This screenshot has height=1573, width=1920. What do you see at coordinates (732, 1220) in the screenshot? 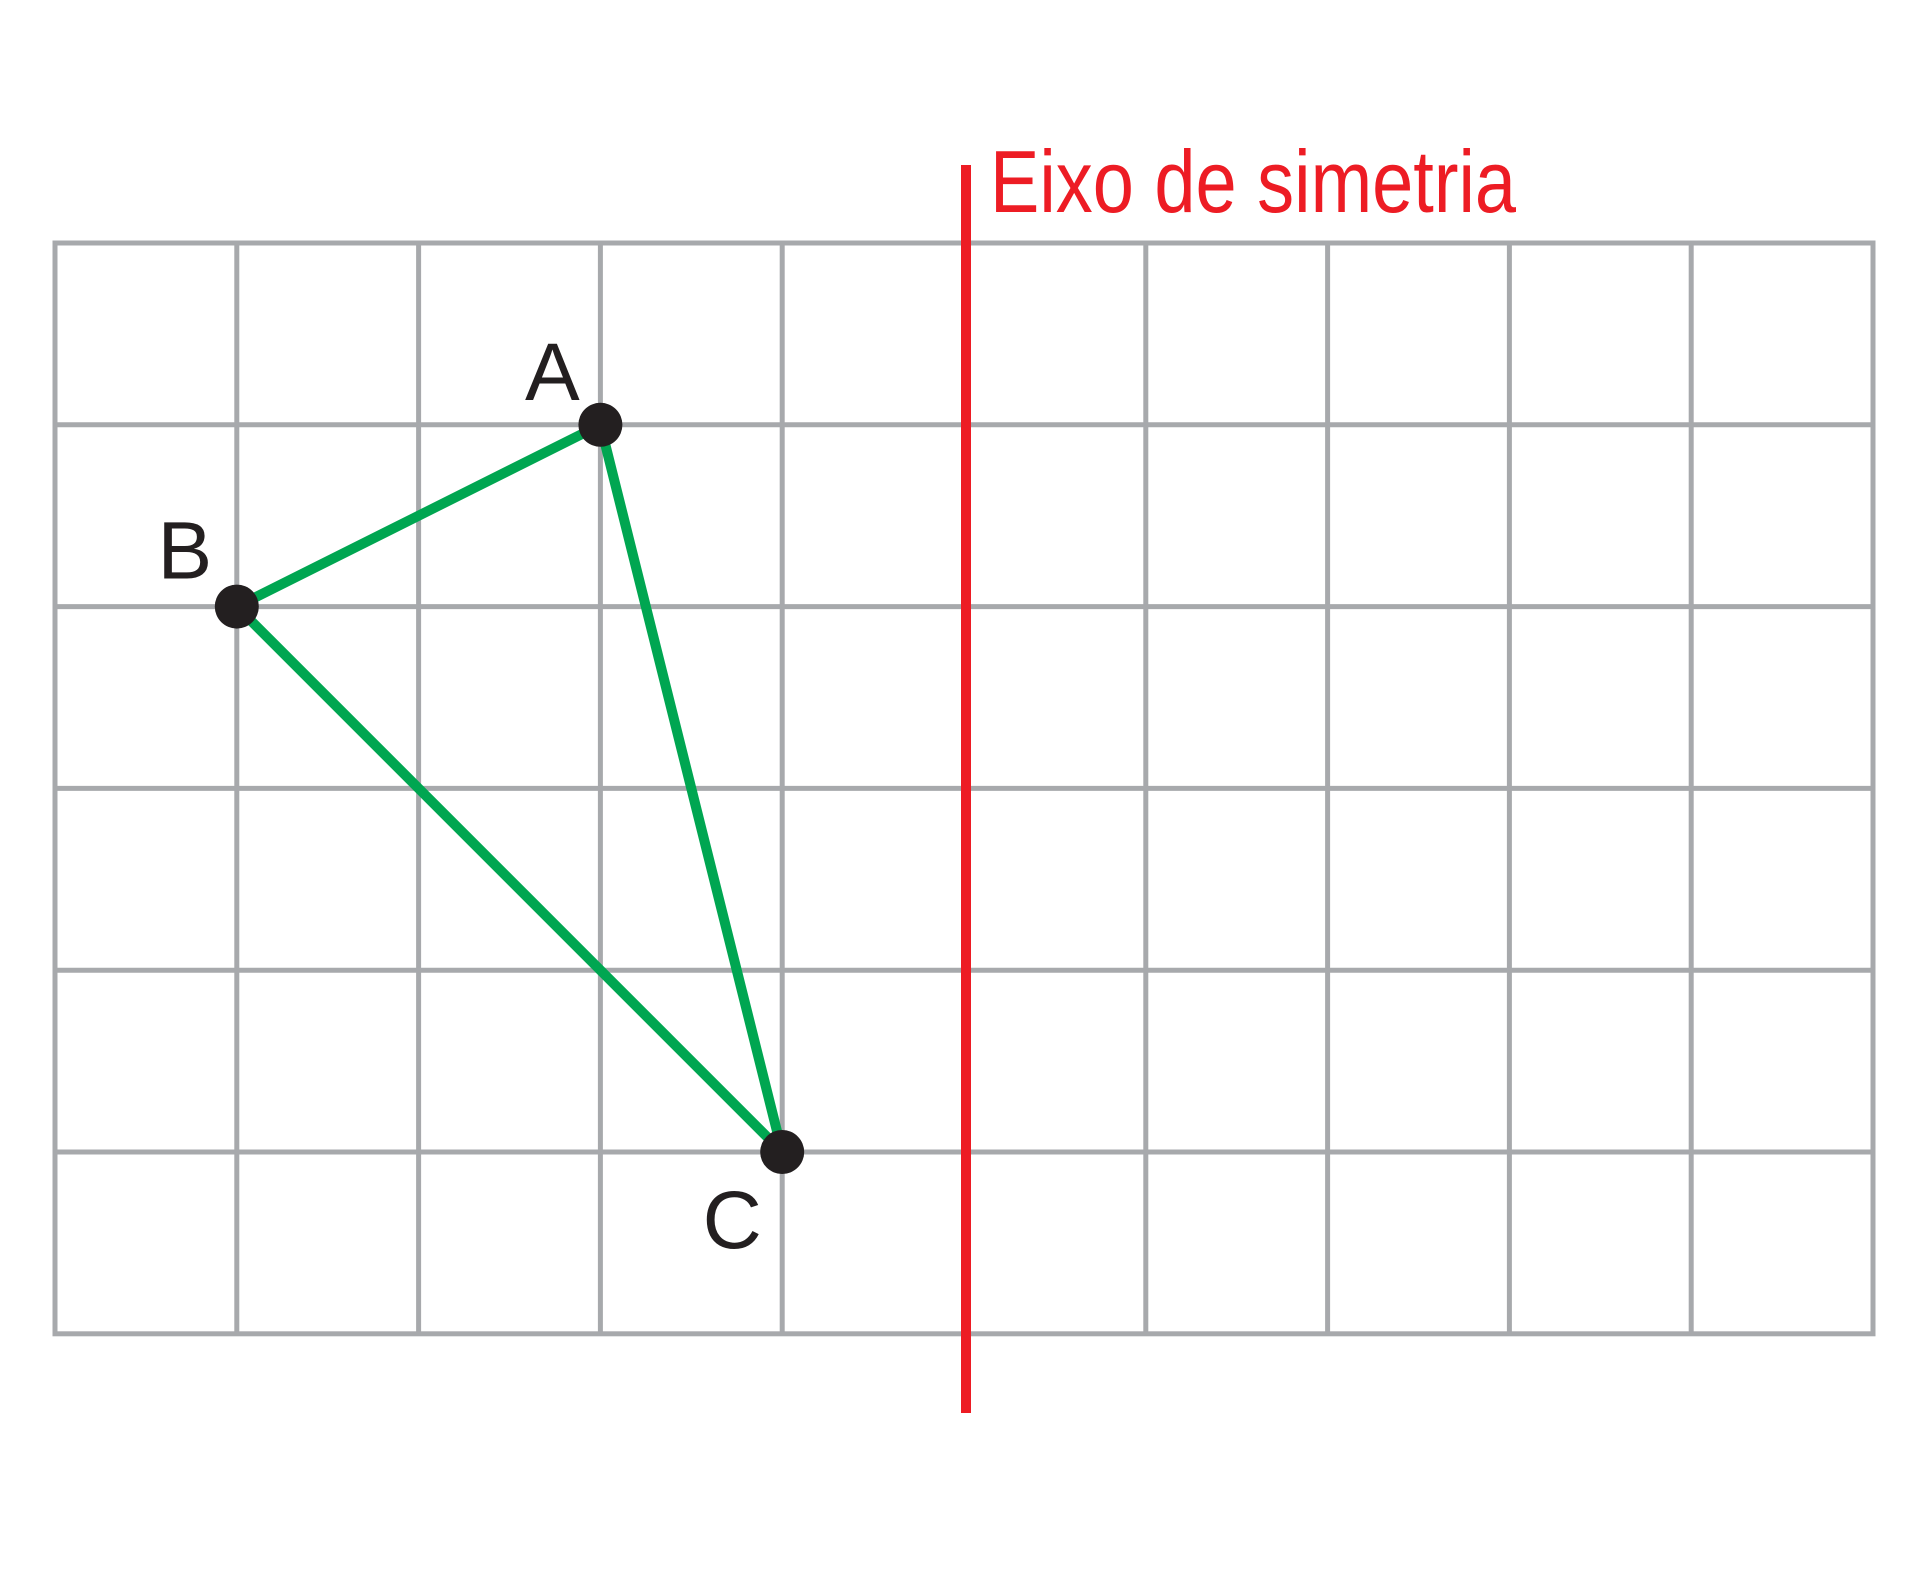
I see `vertex-c-label: C` at bounding box center [732, 1220].